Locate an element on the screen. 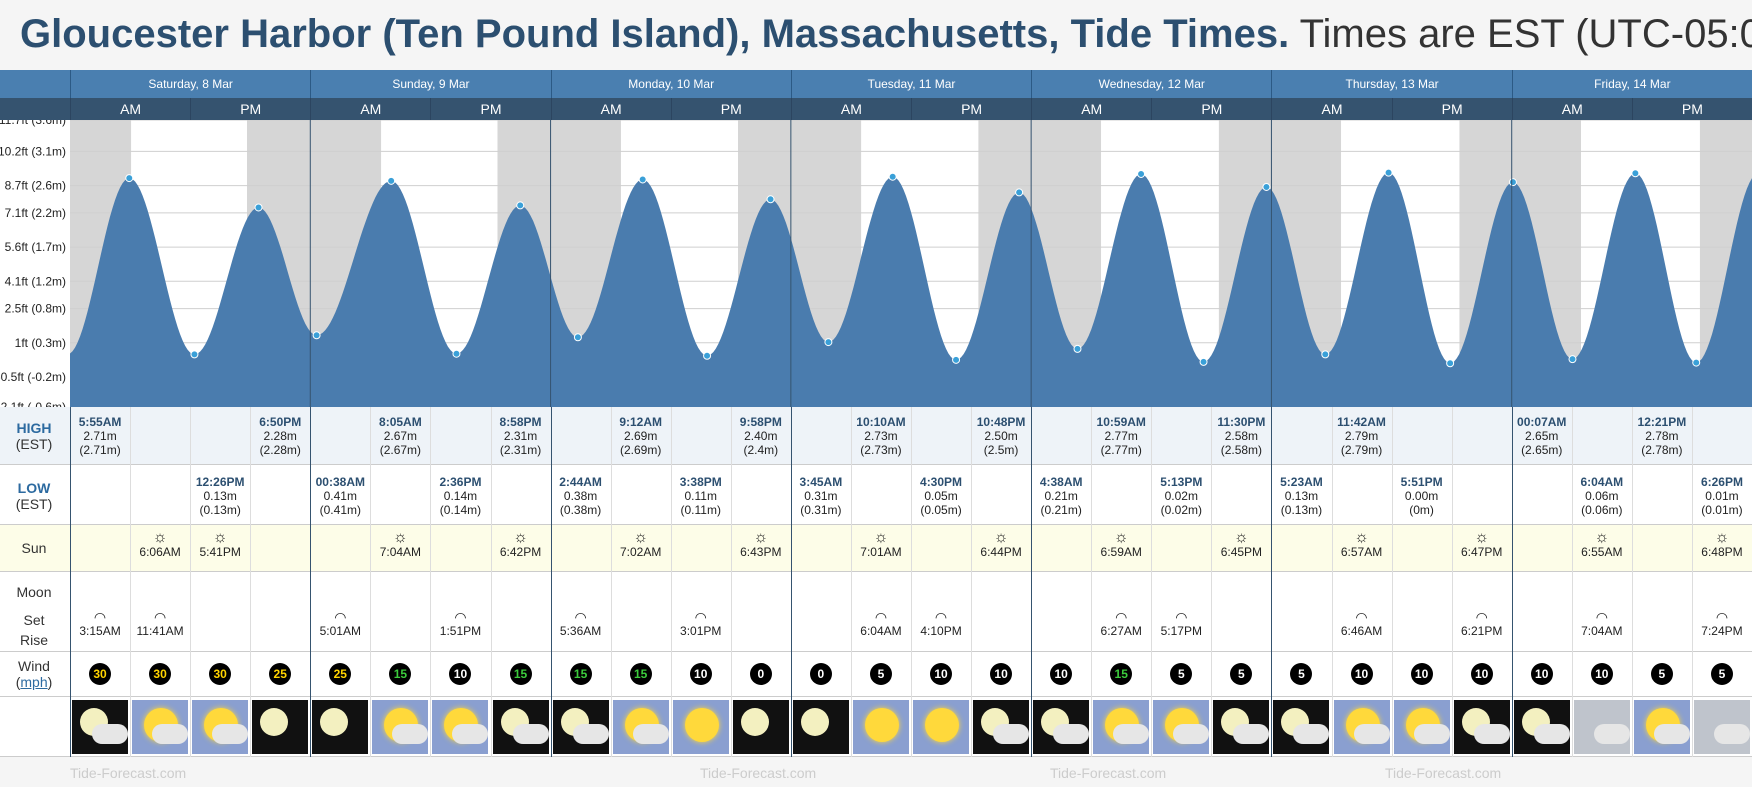 This screenshot has width=1752, height=787. row-label: LOW (EST) is located at coordinates (34, 496).